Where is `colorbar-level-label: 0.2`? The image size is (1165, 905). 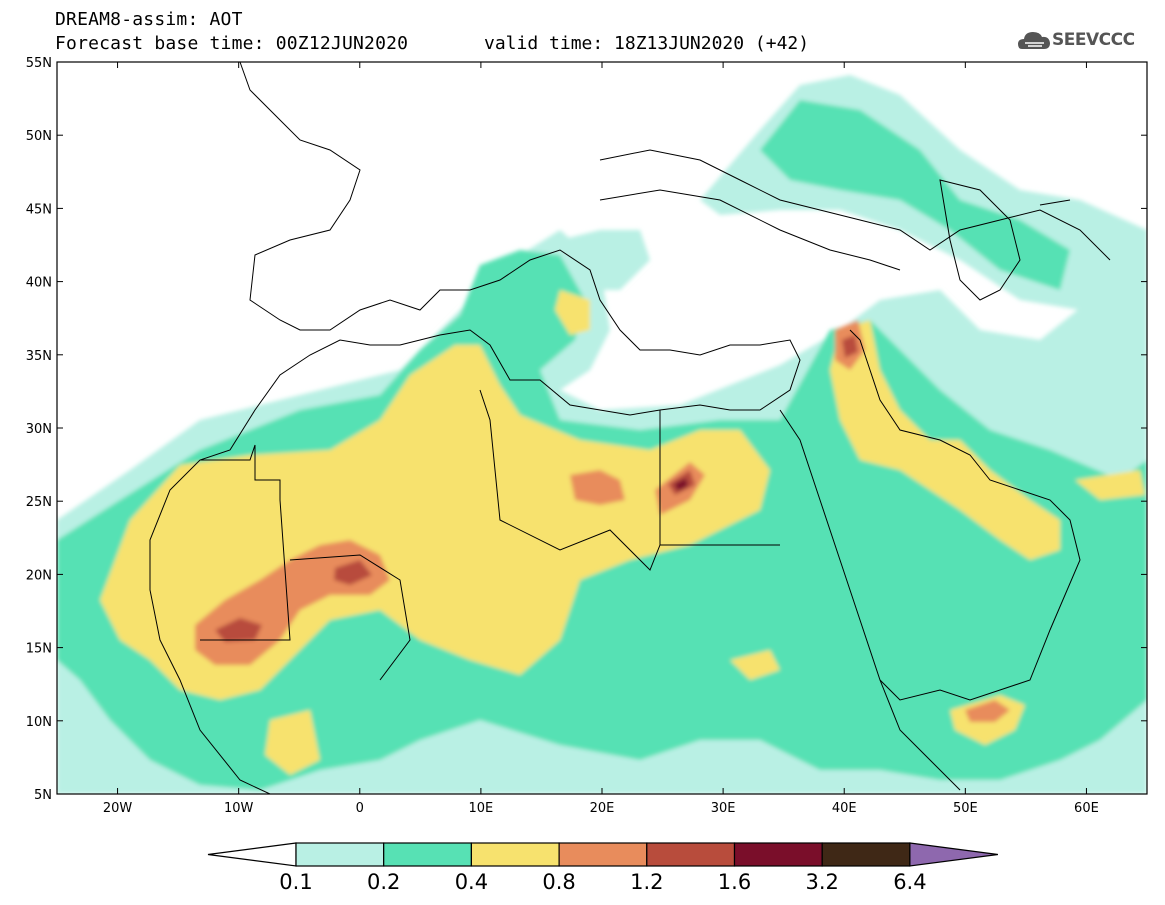
colorbar-level-label: 0.2 is located at coordinates (383, 882).